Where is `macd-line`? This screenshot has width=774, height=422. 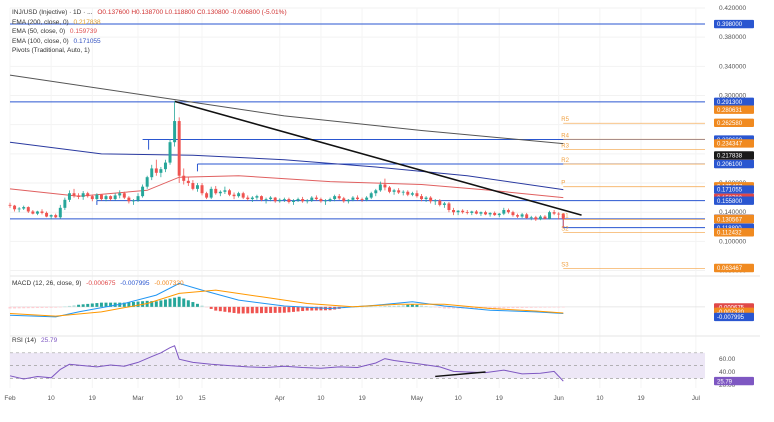 macd-line is located at coordinates (286, 300).